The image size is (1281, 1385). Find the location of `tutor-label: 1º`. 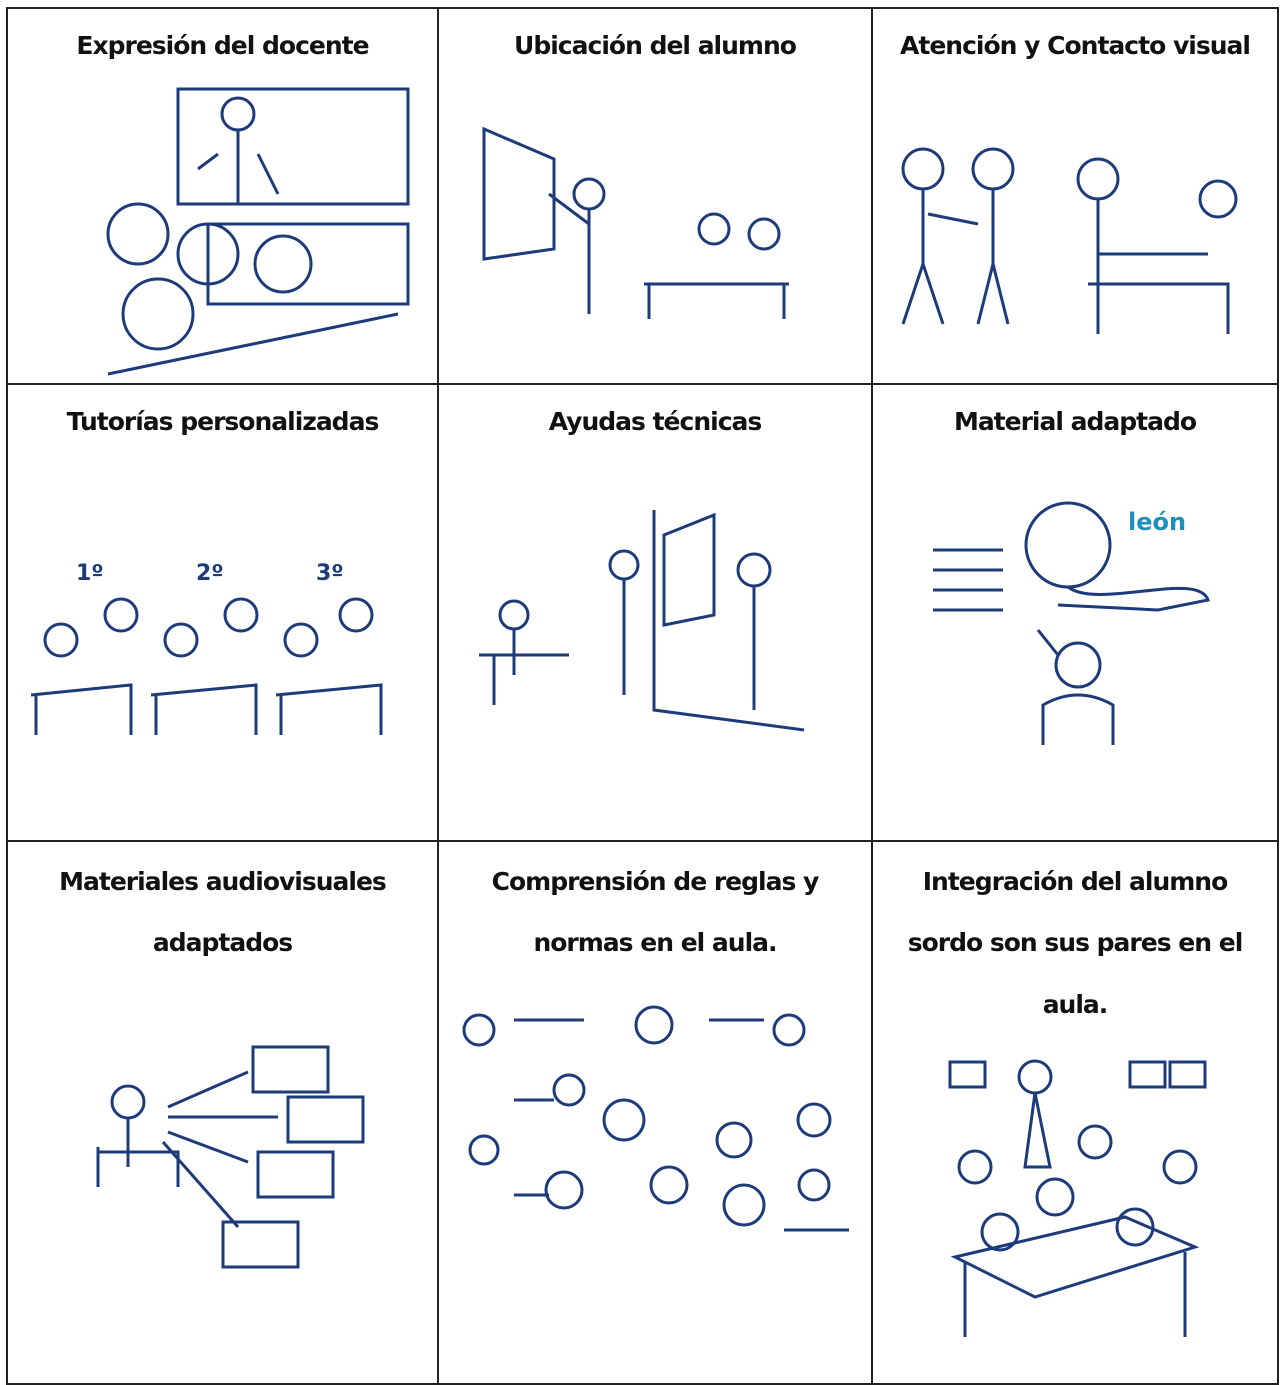

tutor-label: 1º is located at coordinates (90, 573).